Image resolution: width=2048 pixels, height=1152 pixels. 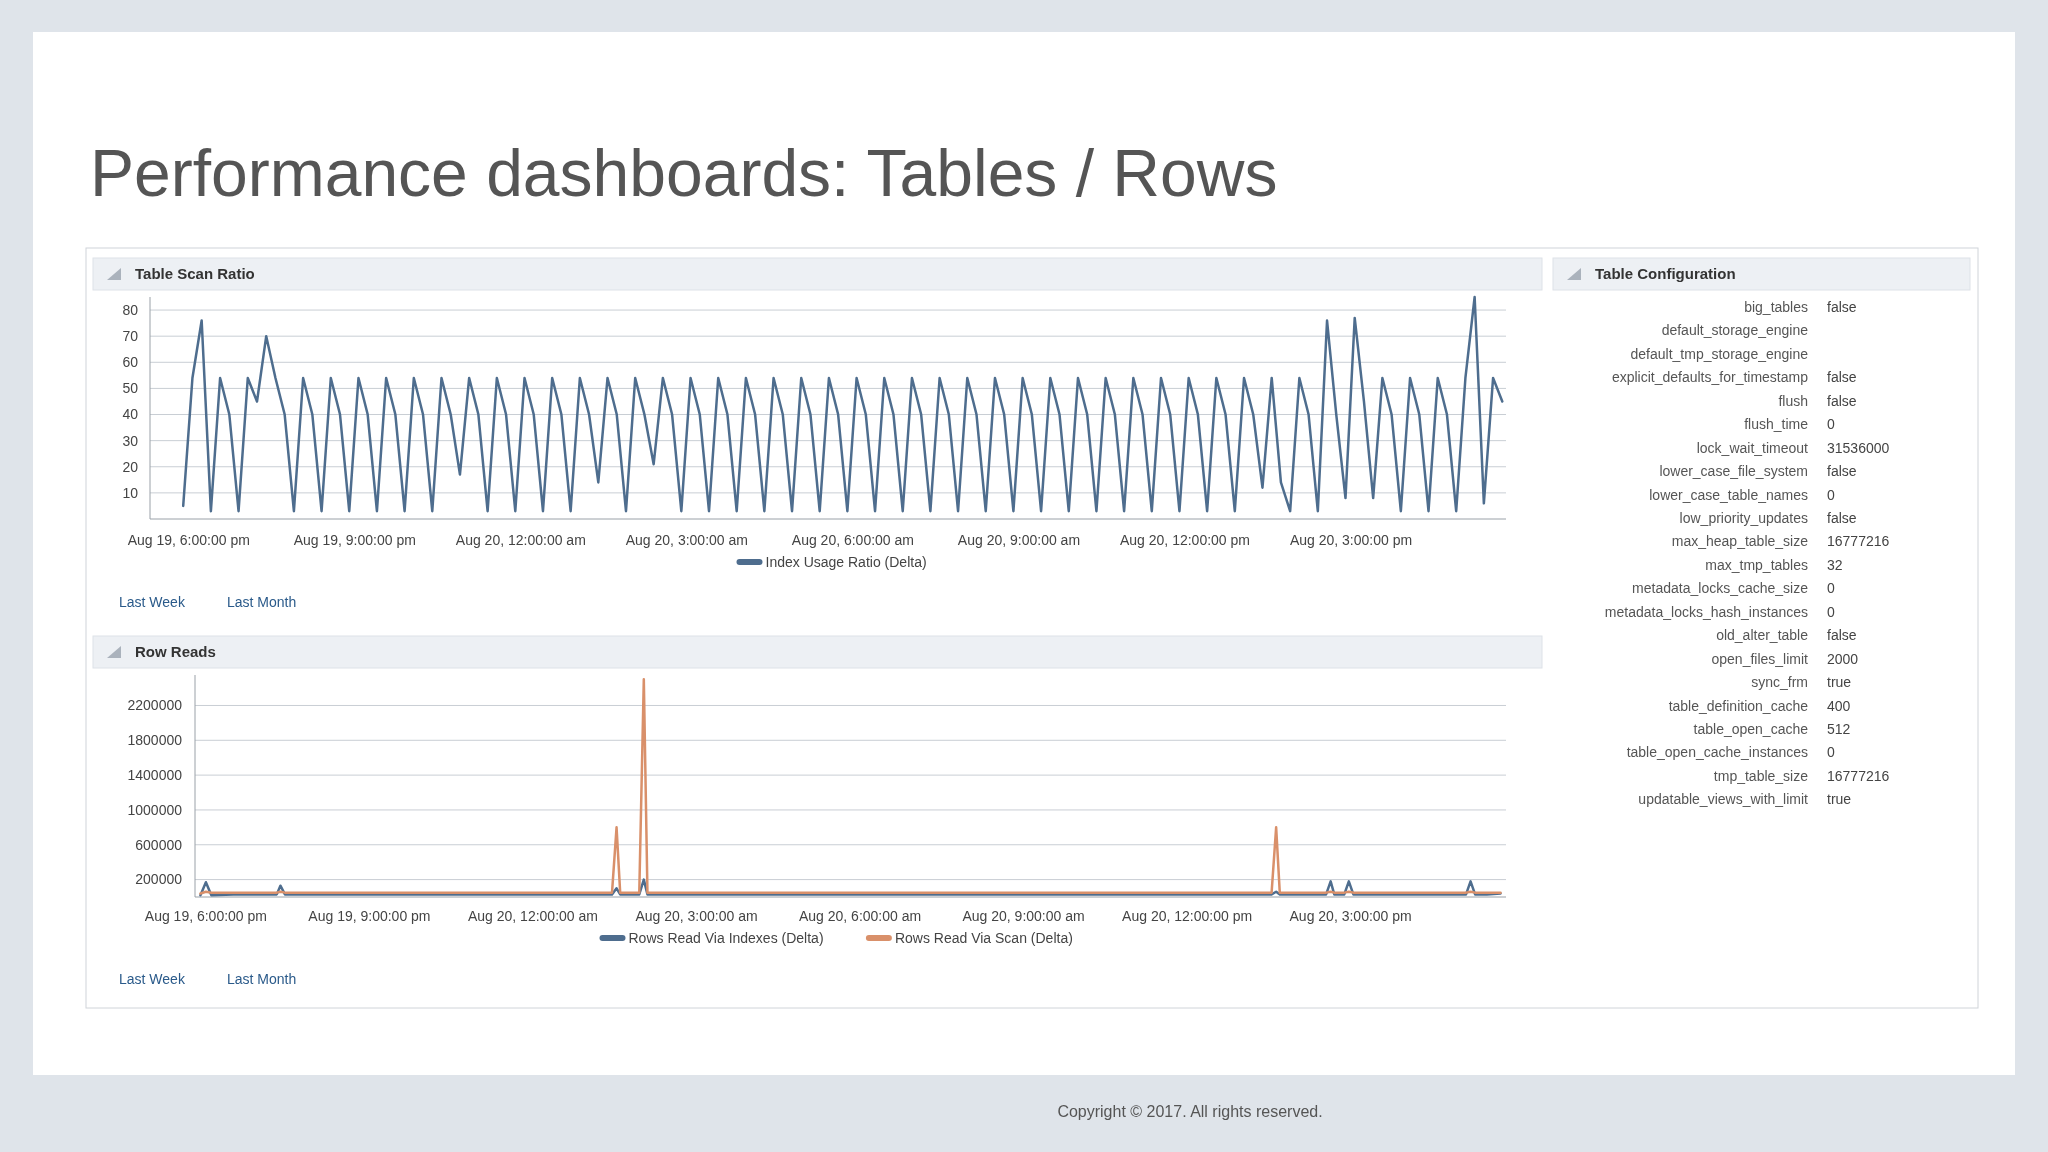 I want to click on category-label: flush_time, so click(x=1776, y=424).